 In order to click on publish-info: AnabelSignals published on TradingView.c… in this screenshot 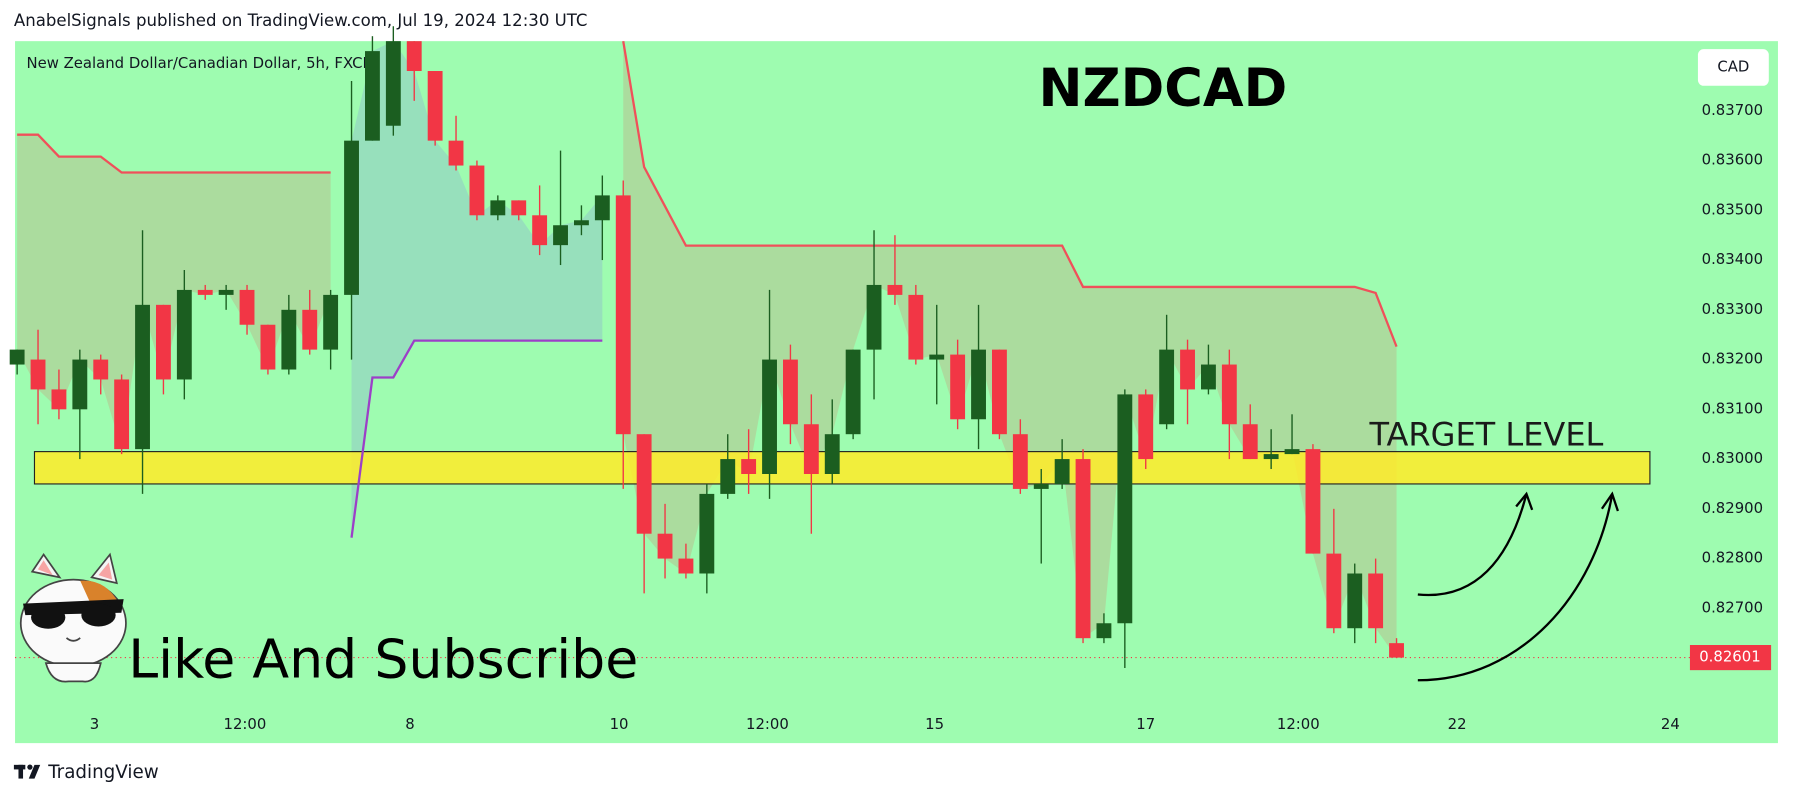, I will do `click(301, 20)`.